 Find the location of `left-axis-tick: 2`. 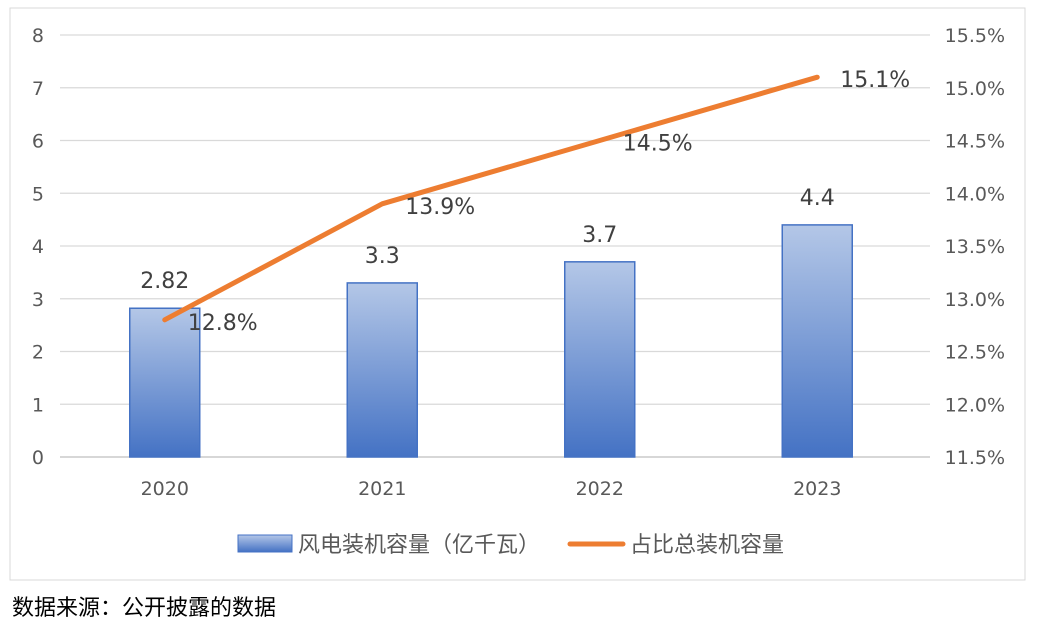

left-axis-tick: 2 is located at coordinates (38, 353).